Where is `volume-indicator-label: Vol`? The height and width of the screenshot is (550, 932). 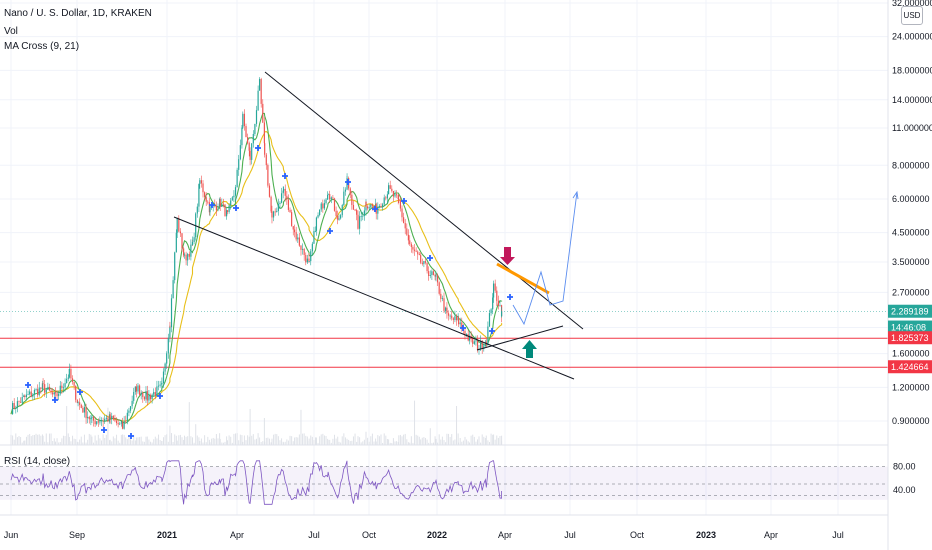
volume-indicator-label: Vol is located at coordinates (11, 31).